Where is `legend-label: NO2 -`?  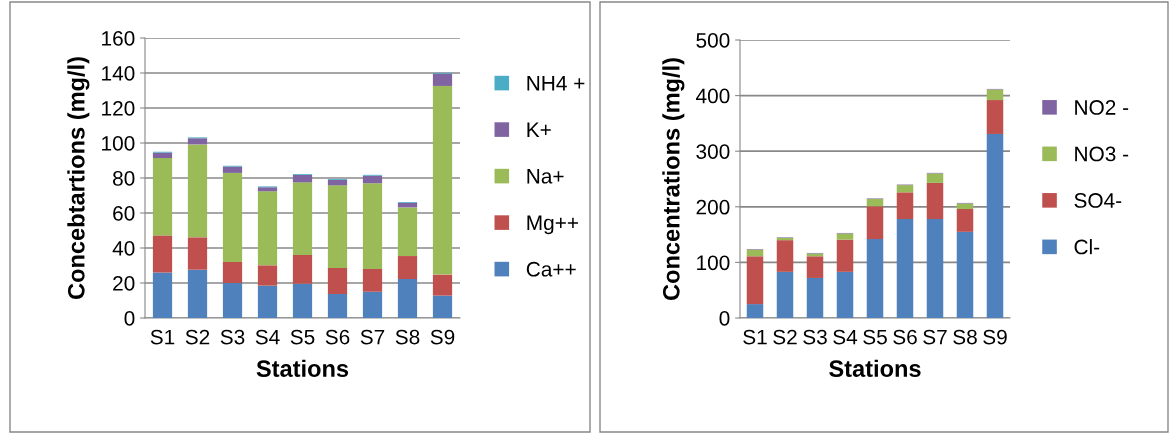
legend-label: NO2 - is located at coordinates (1102, 107).